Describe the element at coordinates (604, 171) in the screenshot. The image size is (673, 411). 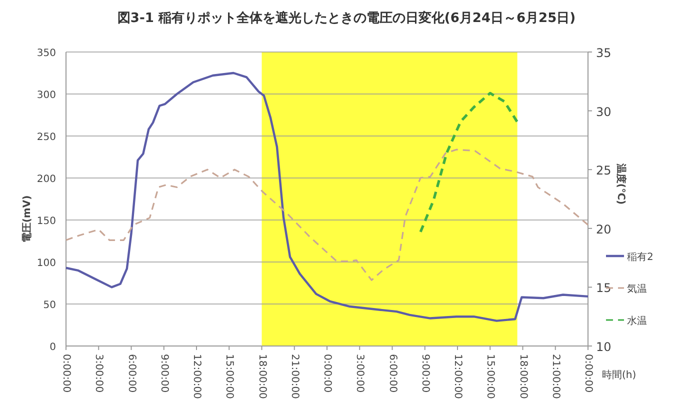
I see `y2-tick-label: 25` at that location.